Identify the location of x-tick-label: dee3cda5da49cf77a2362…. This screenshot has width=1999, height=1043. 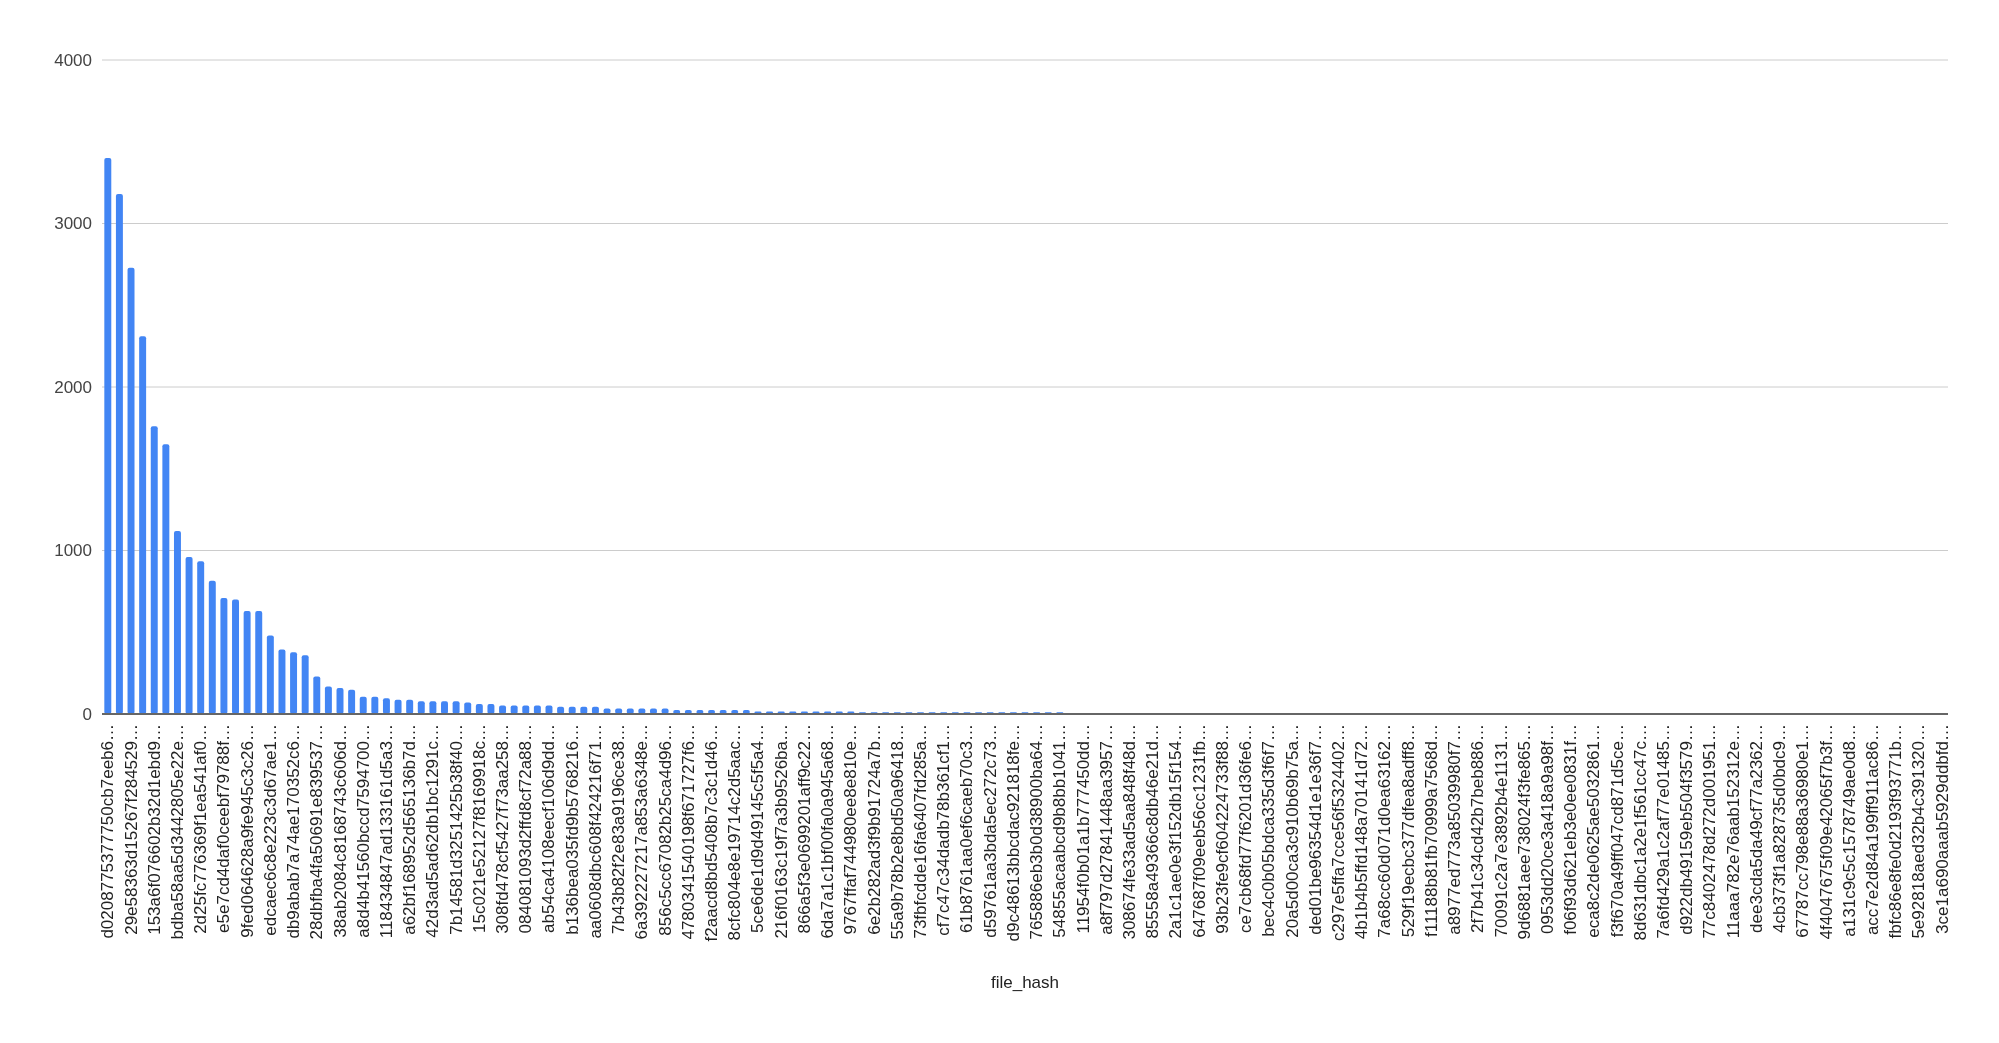
(1756, 828).